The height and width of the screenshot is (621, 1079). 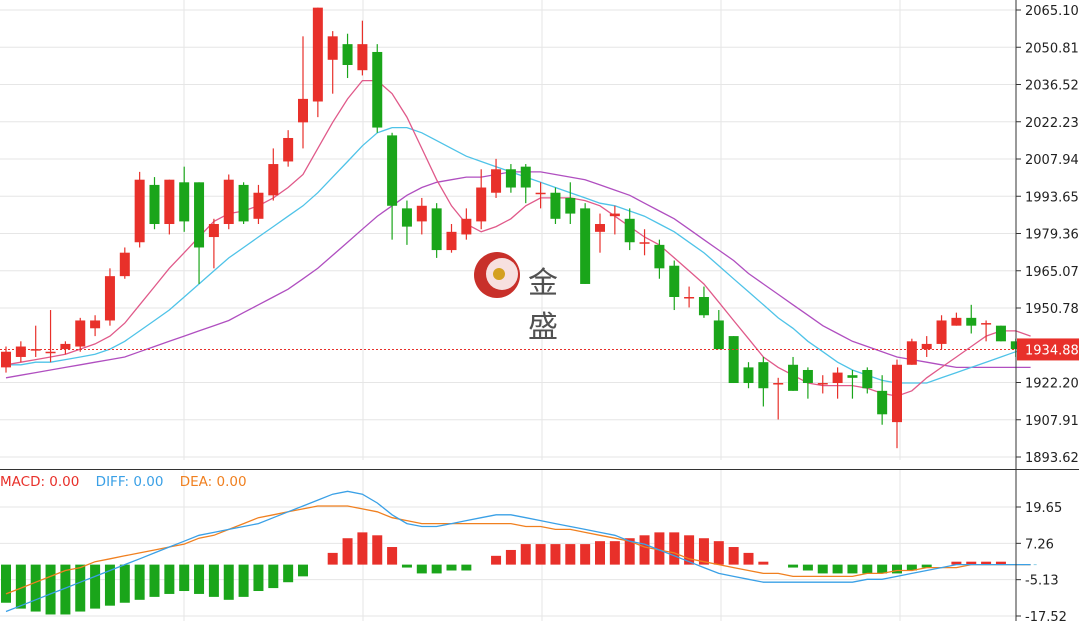 I want to click on price-tick-label: 1979.36, so click(x=1052, y=235).